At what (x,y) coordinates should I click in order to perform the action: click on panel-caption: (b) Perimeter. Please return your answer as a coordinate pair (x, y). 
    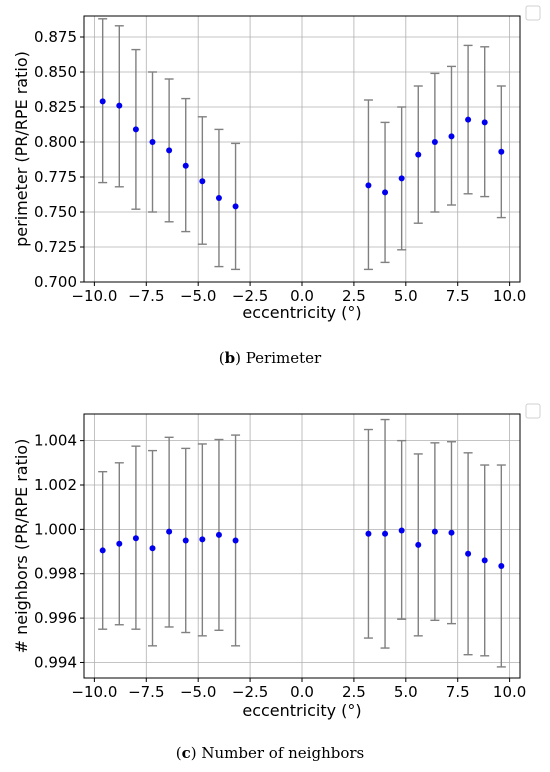
    Looking at the image, I should click on (270, 358).